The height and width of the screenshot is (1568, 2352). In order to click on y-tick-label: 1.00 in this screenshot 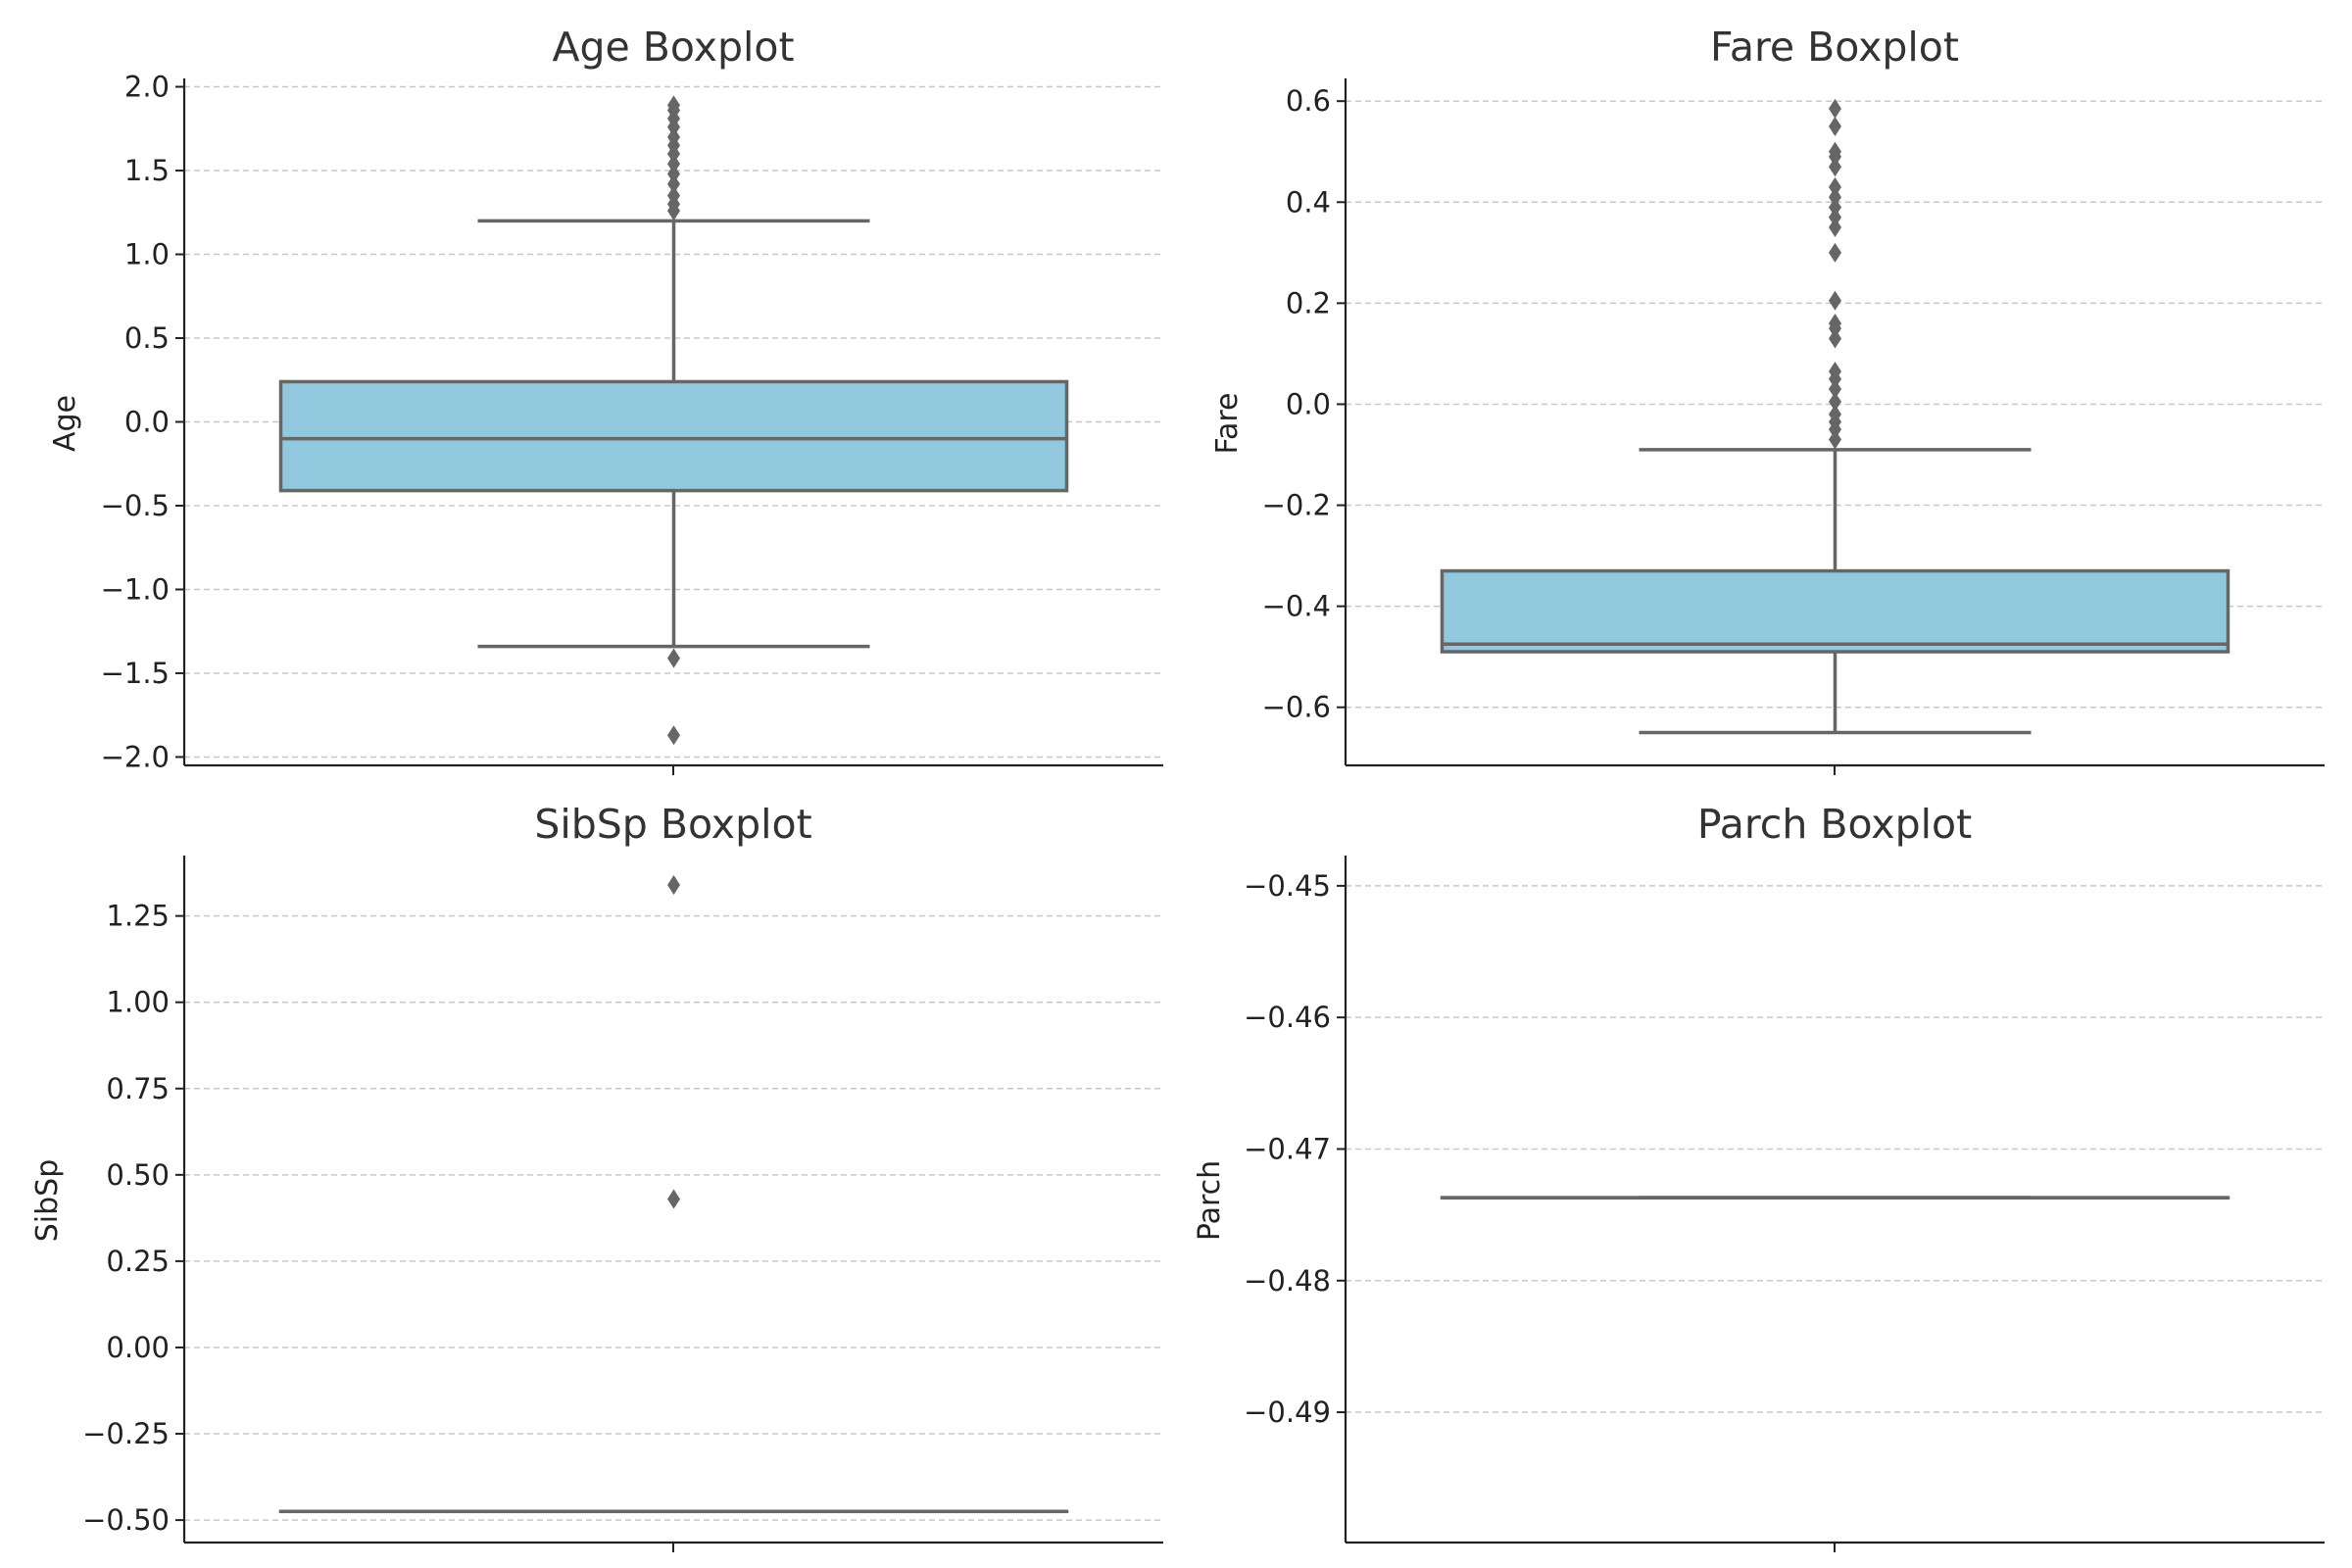, I will do `click(138, 1002)`.